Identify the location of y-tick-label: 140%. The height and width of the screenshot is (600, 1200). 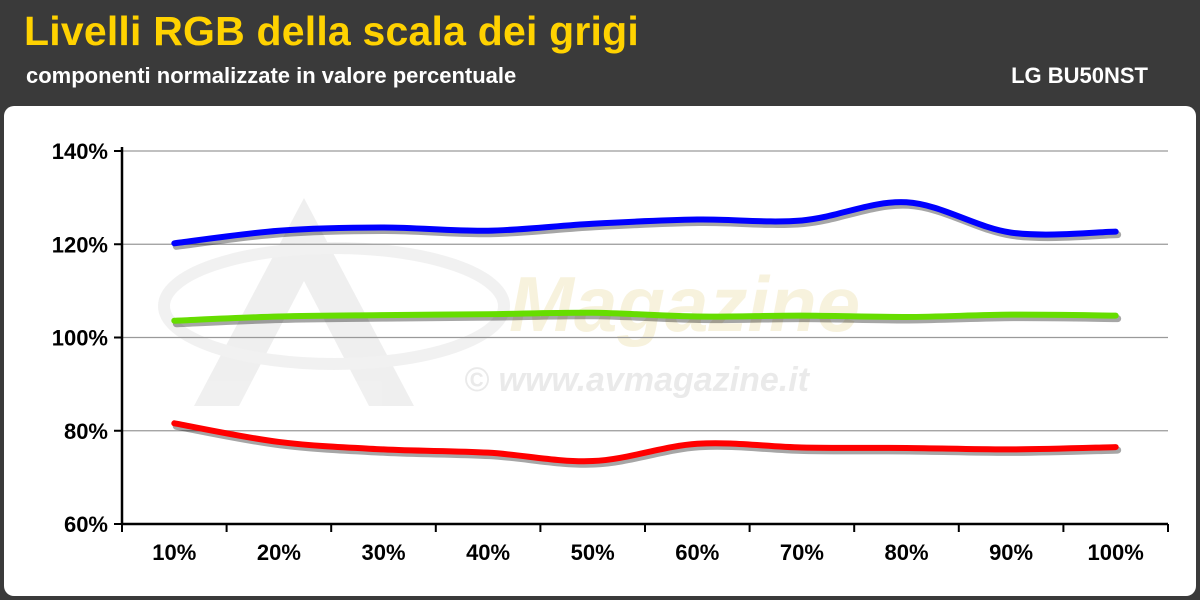
(80, 151).